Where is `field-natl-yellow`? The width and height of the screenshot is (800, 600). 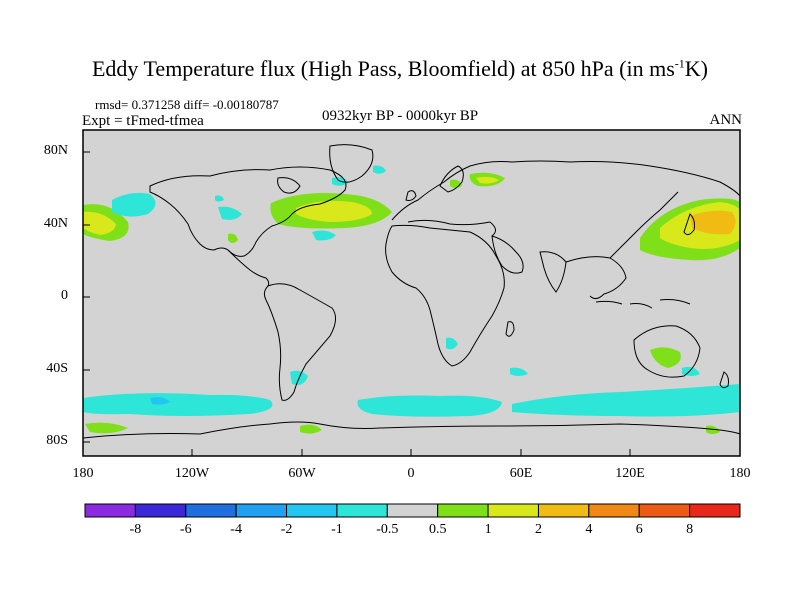
field-natl-yellow is located at coordinates (334, 211).